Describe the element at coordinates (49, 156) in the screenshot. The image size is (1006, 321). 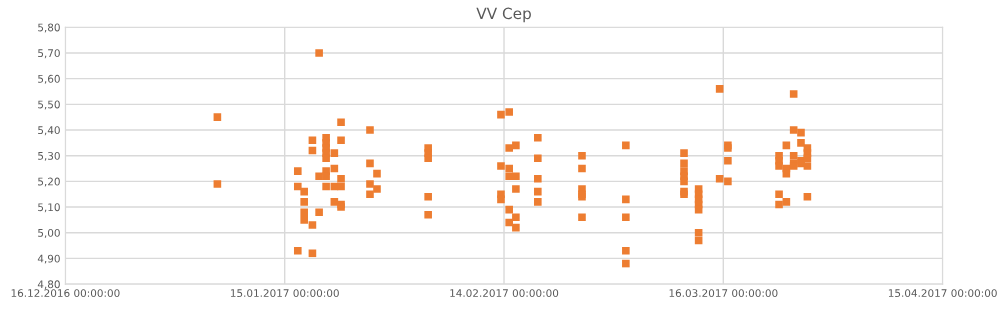
I see `y-tick-label: 5,30` at that location.